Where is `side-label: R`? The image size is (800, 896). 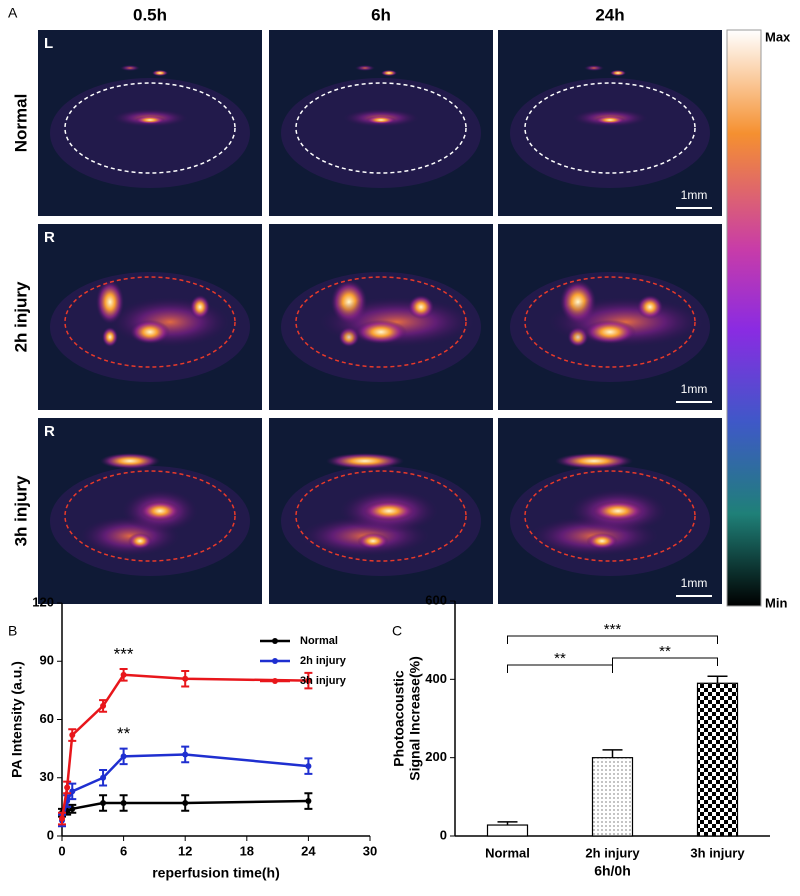 side-label: R is located at coordinates (49, 431).